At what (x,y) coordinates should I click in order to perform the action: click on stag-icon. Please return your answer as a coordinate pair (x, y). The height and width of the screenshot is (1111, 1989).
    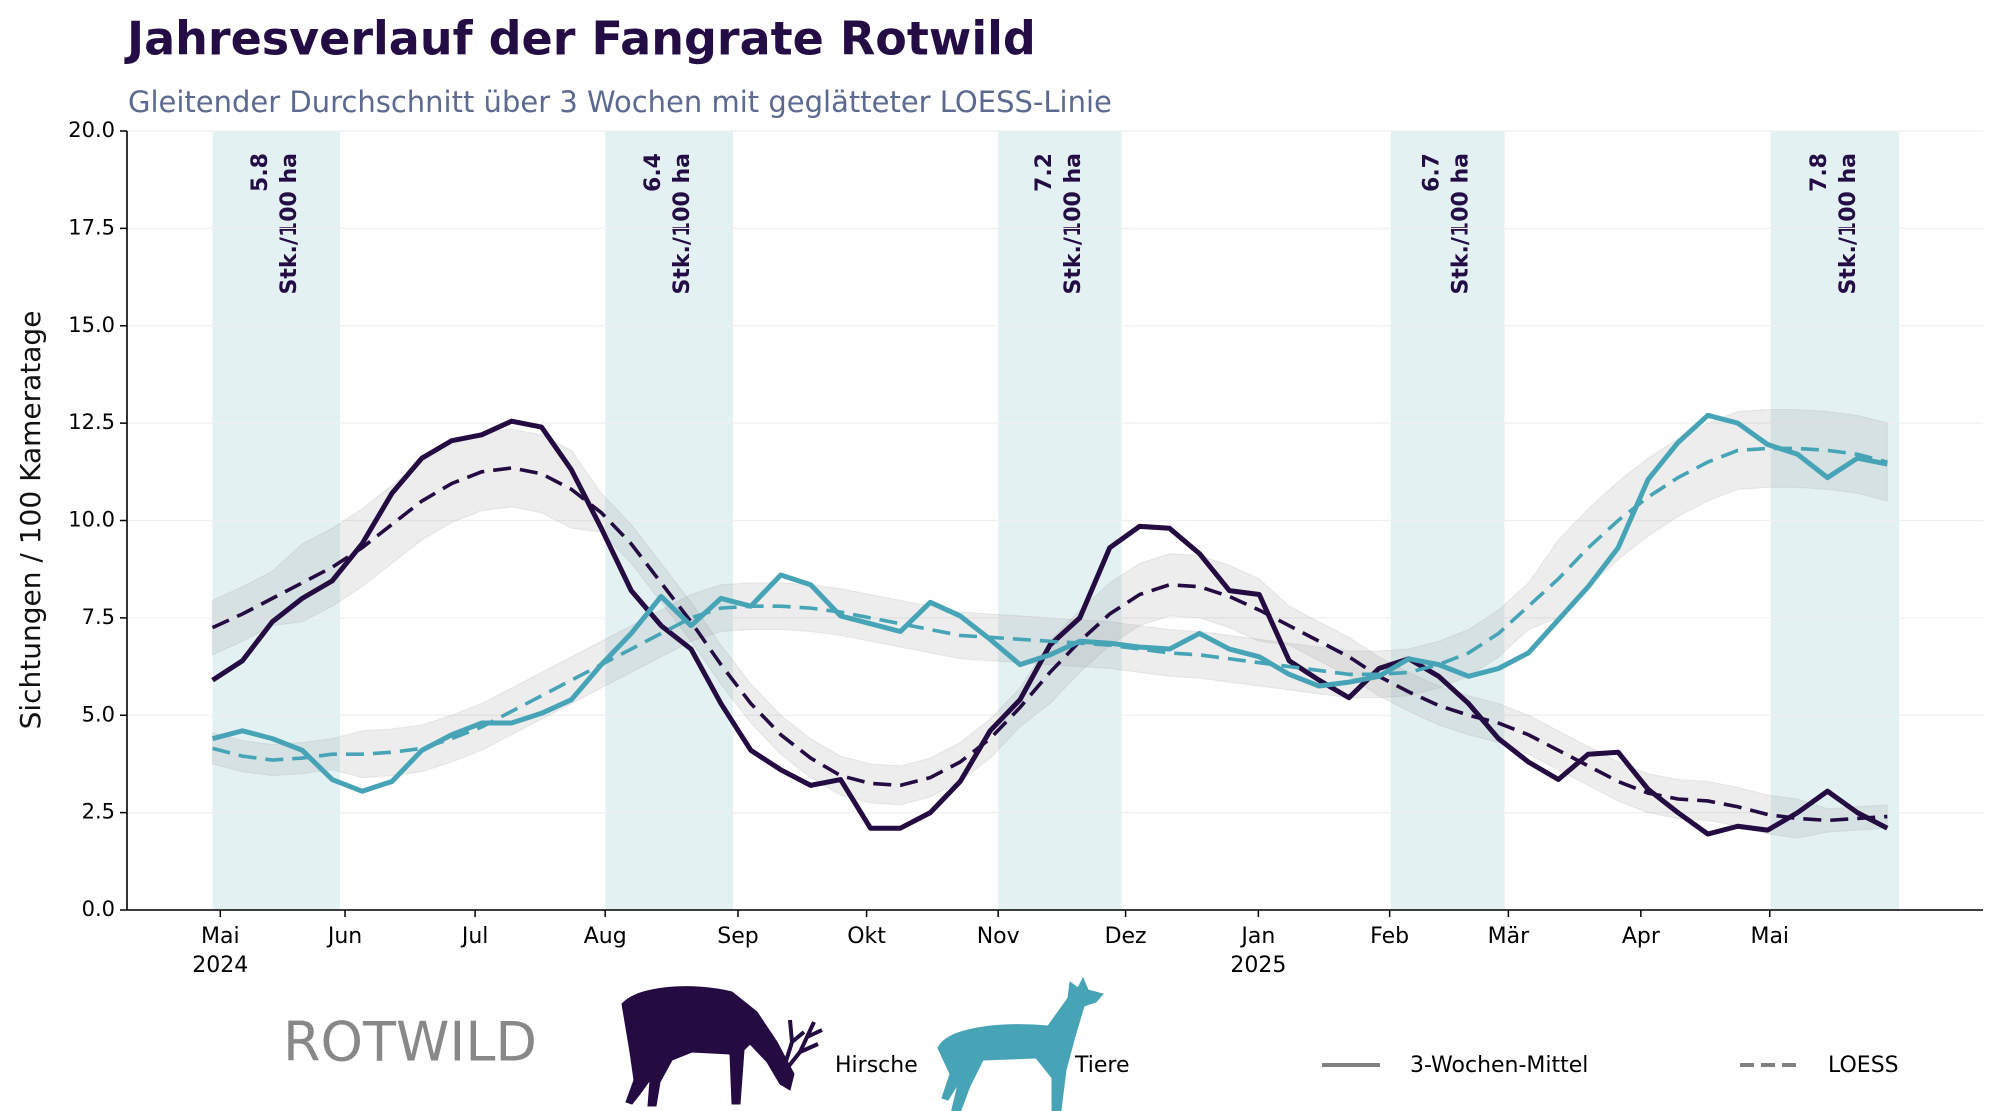
    Looking at the image, I should click on (722, 1046).